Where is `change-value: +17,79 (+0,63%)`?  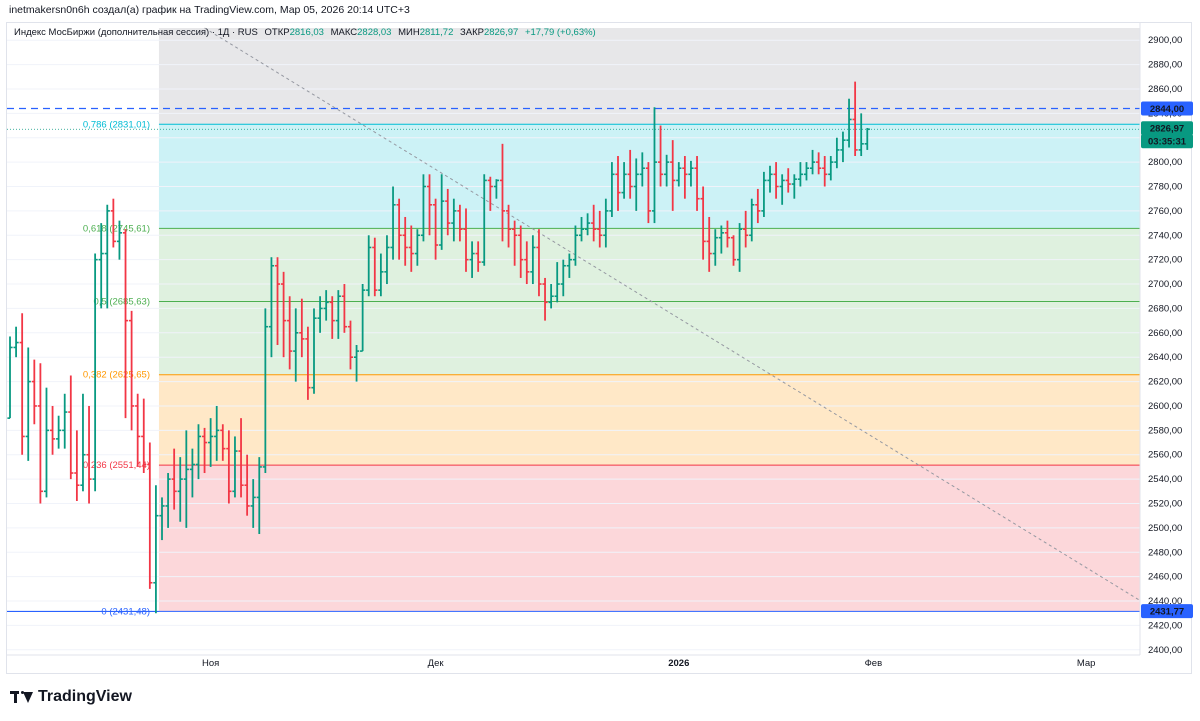
change-value: +17,79 (+0,63%) is located at coordinates (560, 32).